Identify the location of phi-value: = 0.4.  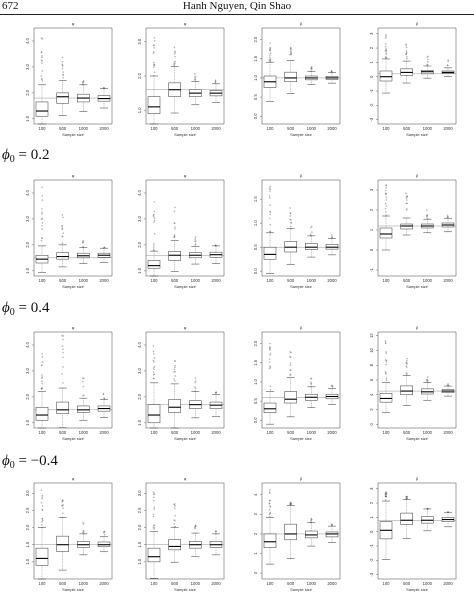
(32, 308).